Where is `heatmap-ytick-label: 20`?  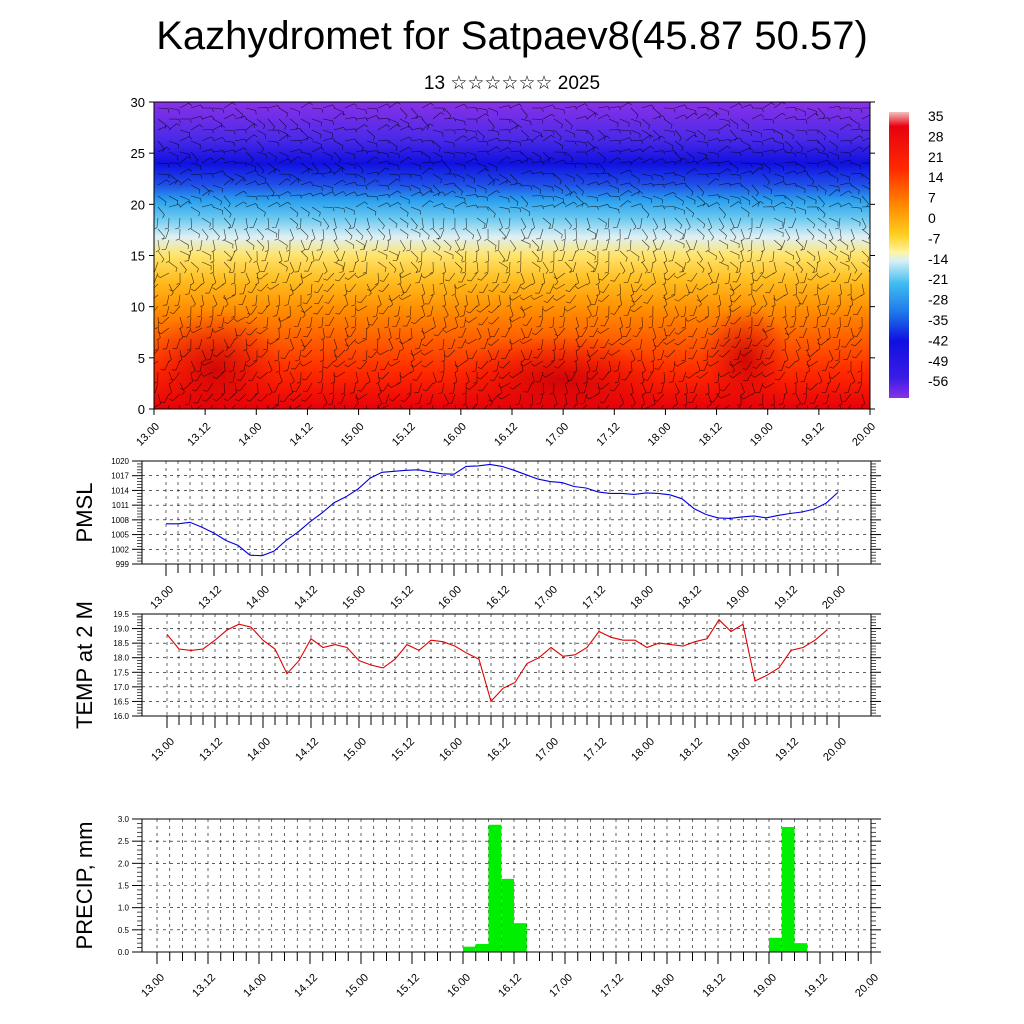 heatmap-ytick-label: 20 is located at coordinates (138, 204).